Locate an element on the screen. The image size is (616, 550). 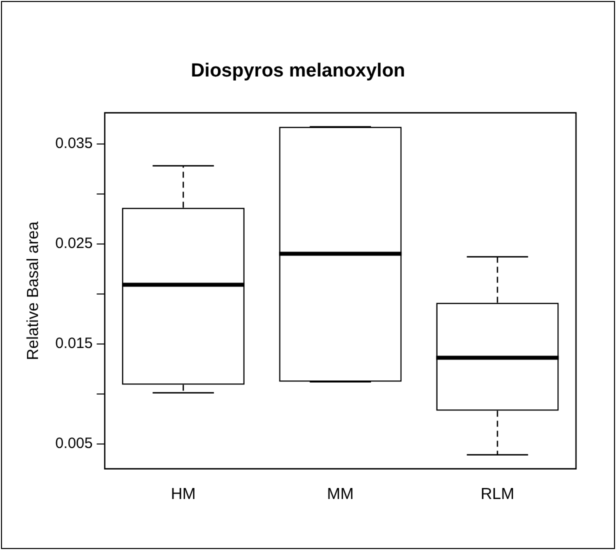
y-tick-label: 0.015 is located at coordinates (74, 343).